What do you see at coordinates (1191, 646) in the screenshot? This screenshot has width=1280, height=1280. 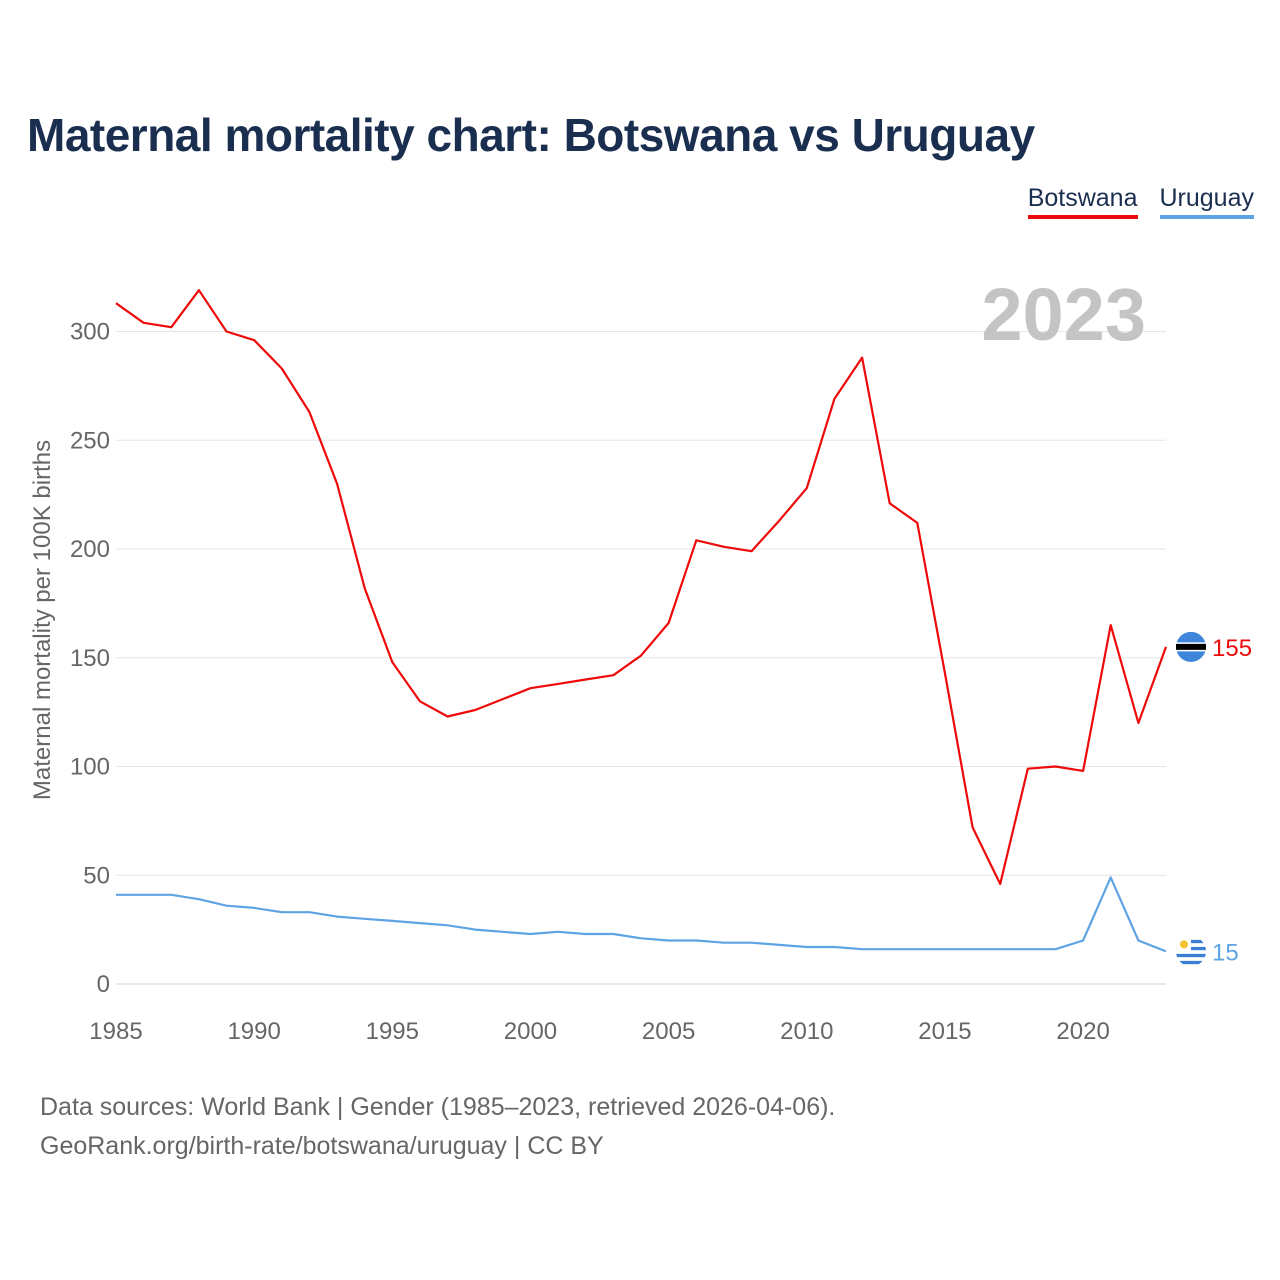 I see `botswana-flag-icon` at bounding box center [1191, 646].